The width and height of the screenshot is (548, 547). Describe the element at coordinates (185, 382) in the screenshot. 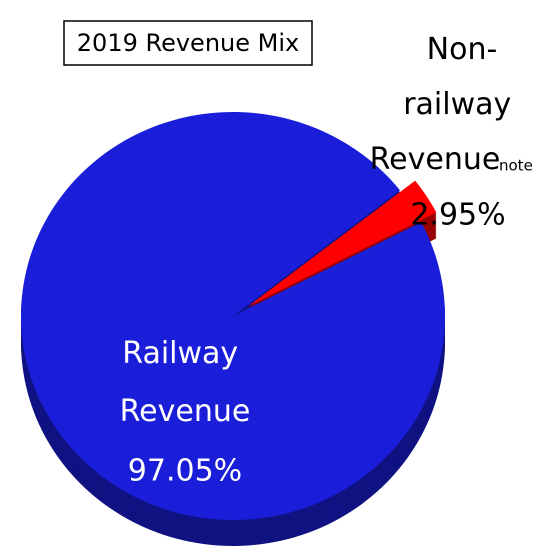

I see `slice-label: Railway Revenue` at that location.